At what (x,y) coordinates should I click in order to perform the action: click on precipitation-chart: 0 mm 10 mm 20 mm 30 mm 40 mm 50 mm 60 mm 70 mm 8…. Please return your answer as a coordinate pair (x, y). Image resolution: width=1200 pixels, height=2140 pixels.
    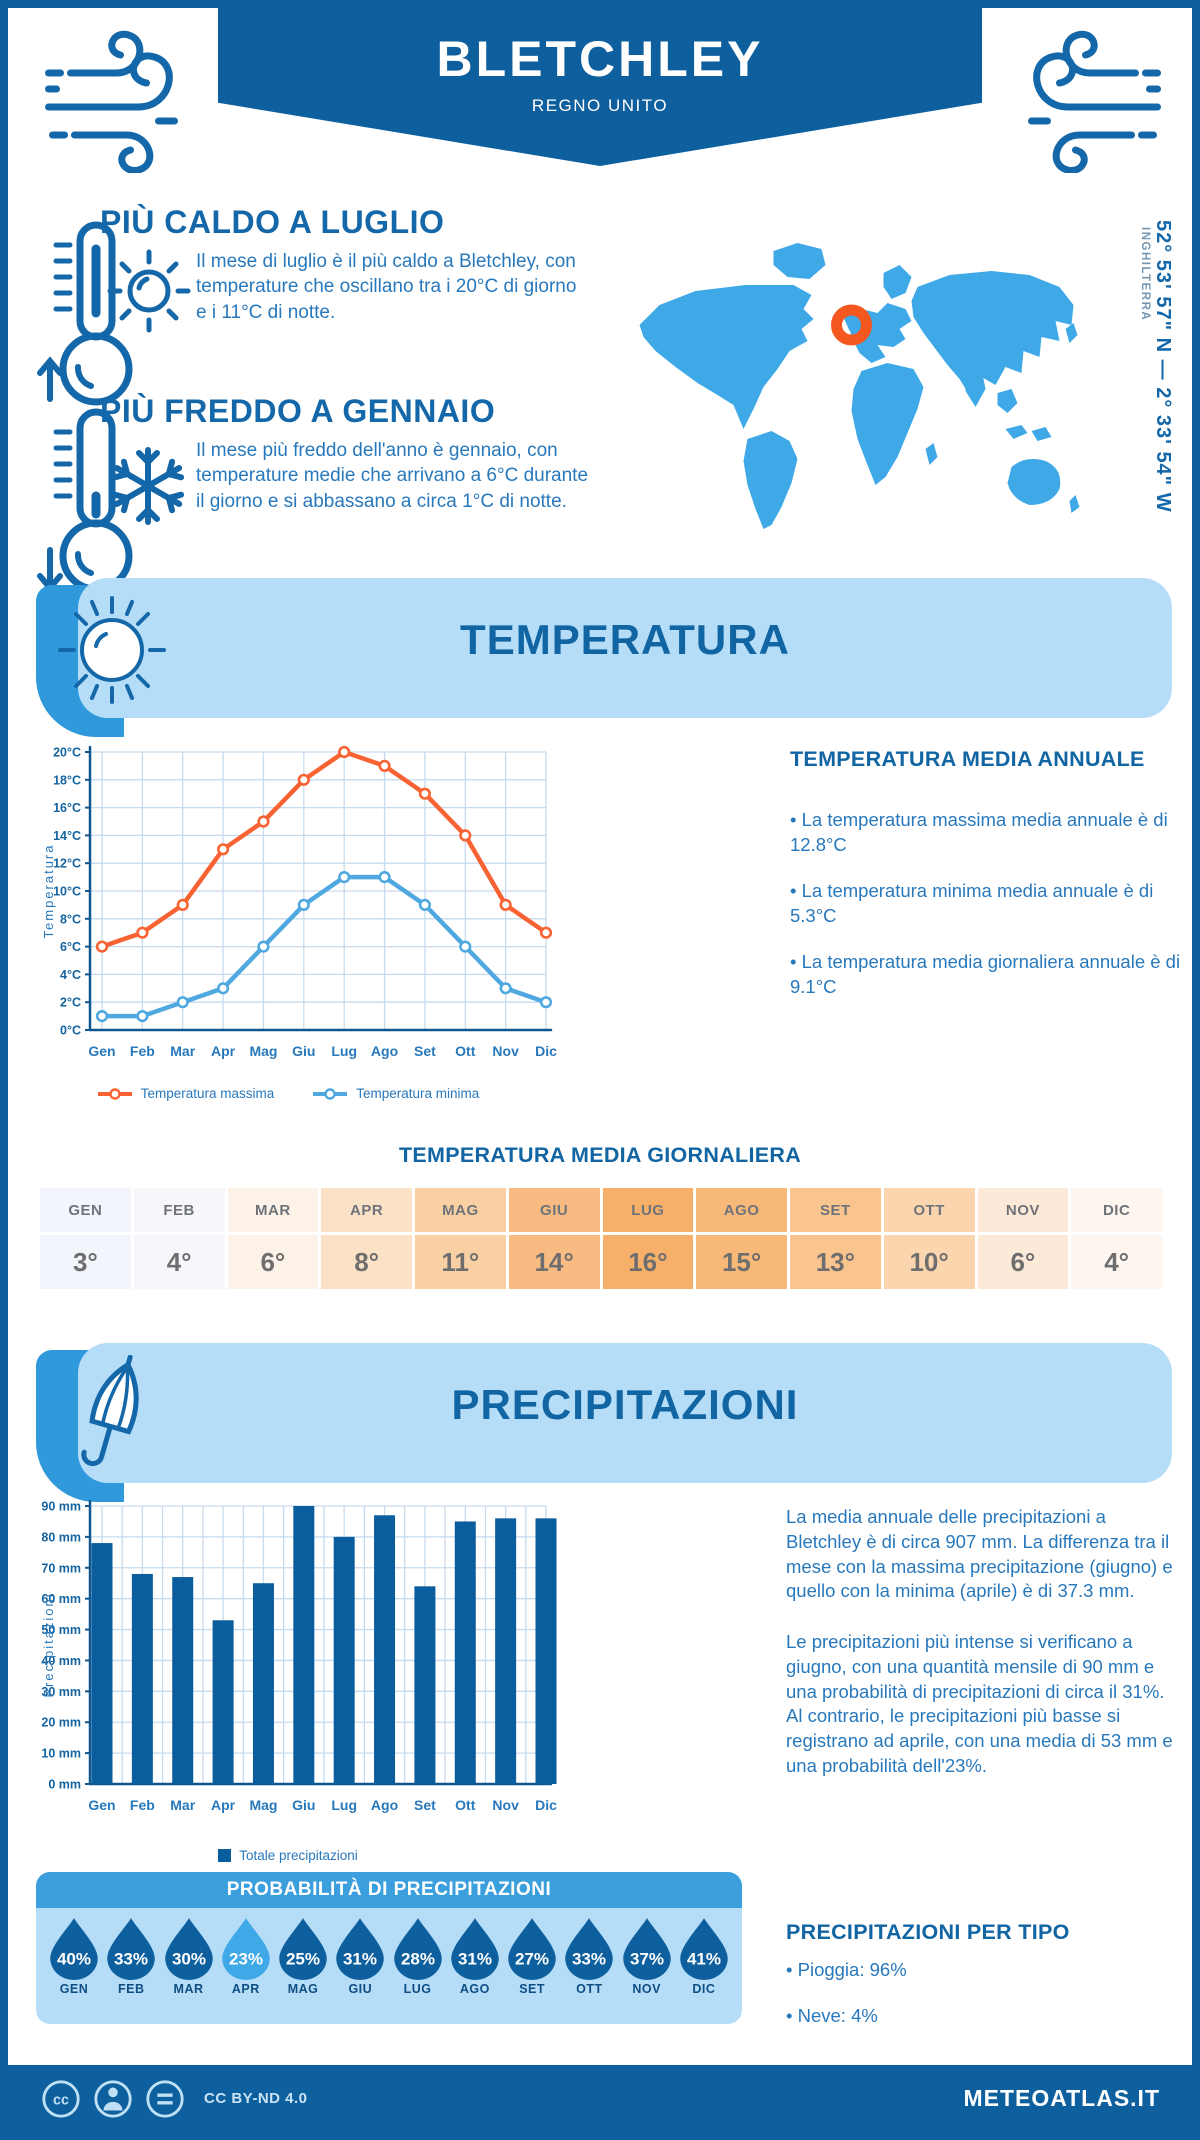
    Looking at the image, I should click on (299, 1657).